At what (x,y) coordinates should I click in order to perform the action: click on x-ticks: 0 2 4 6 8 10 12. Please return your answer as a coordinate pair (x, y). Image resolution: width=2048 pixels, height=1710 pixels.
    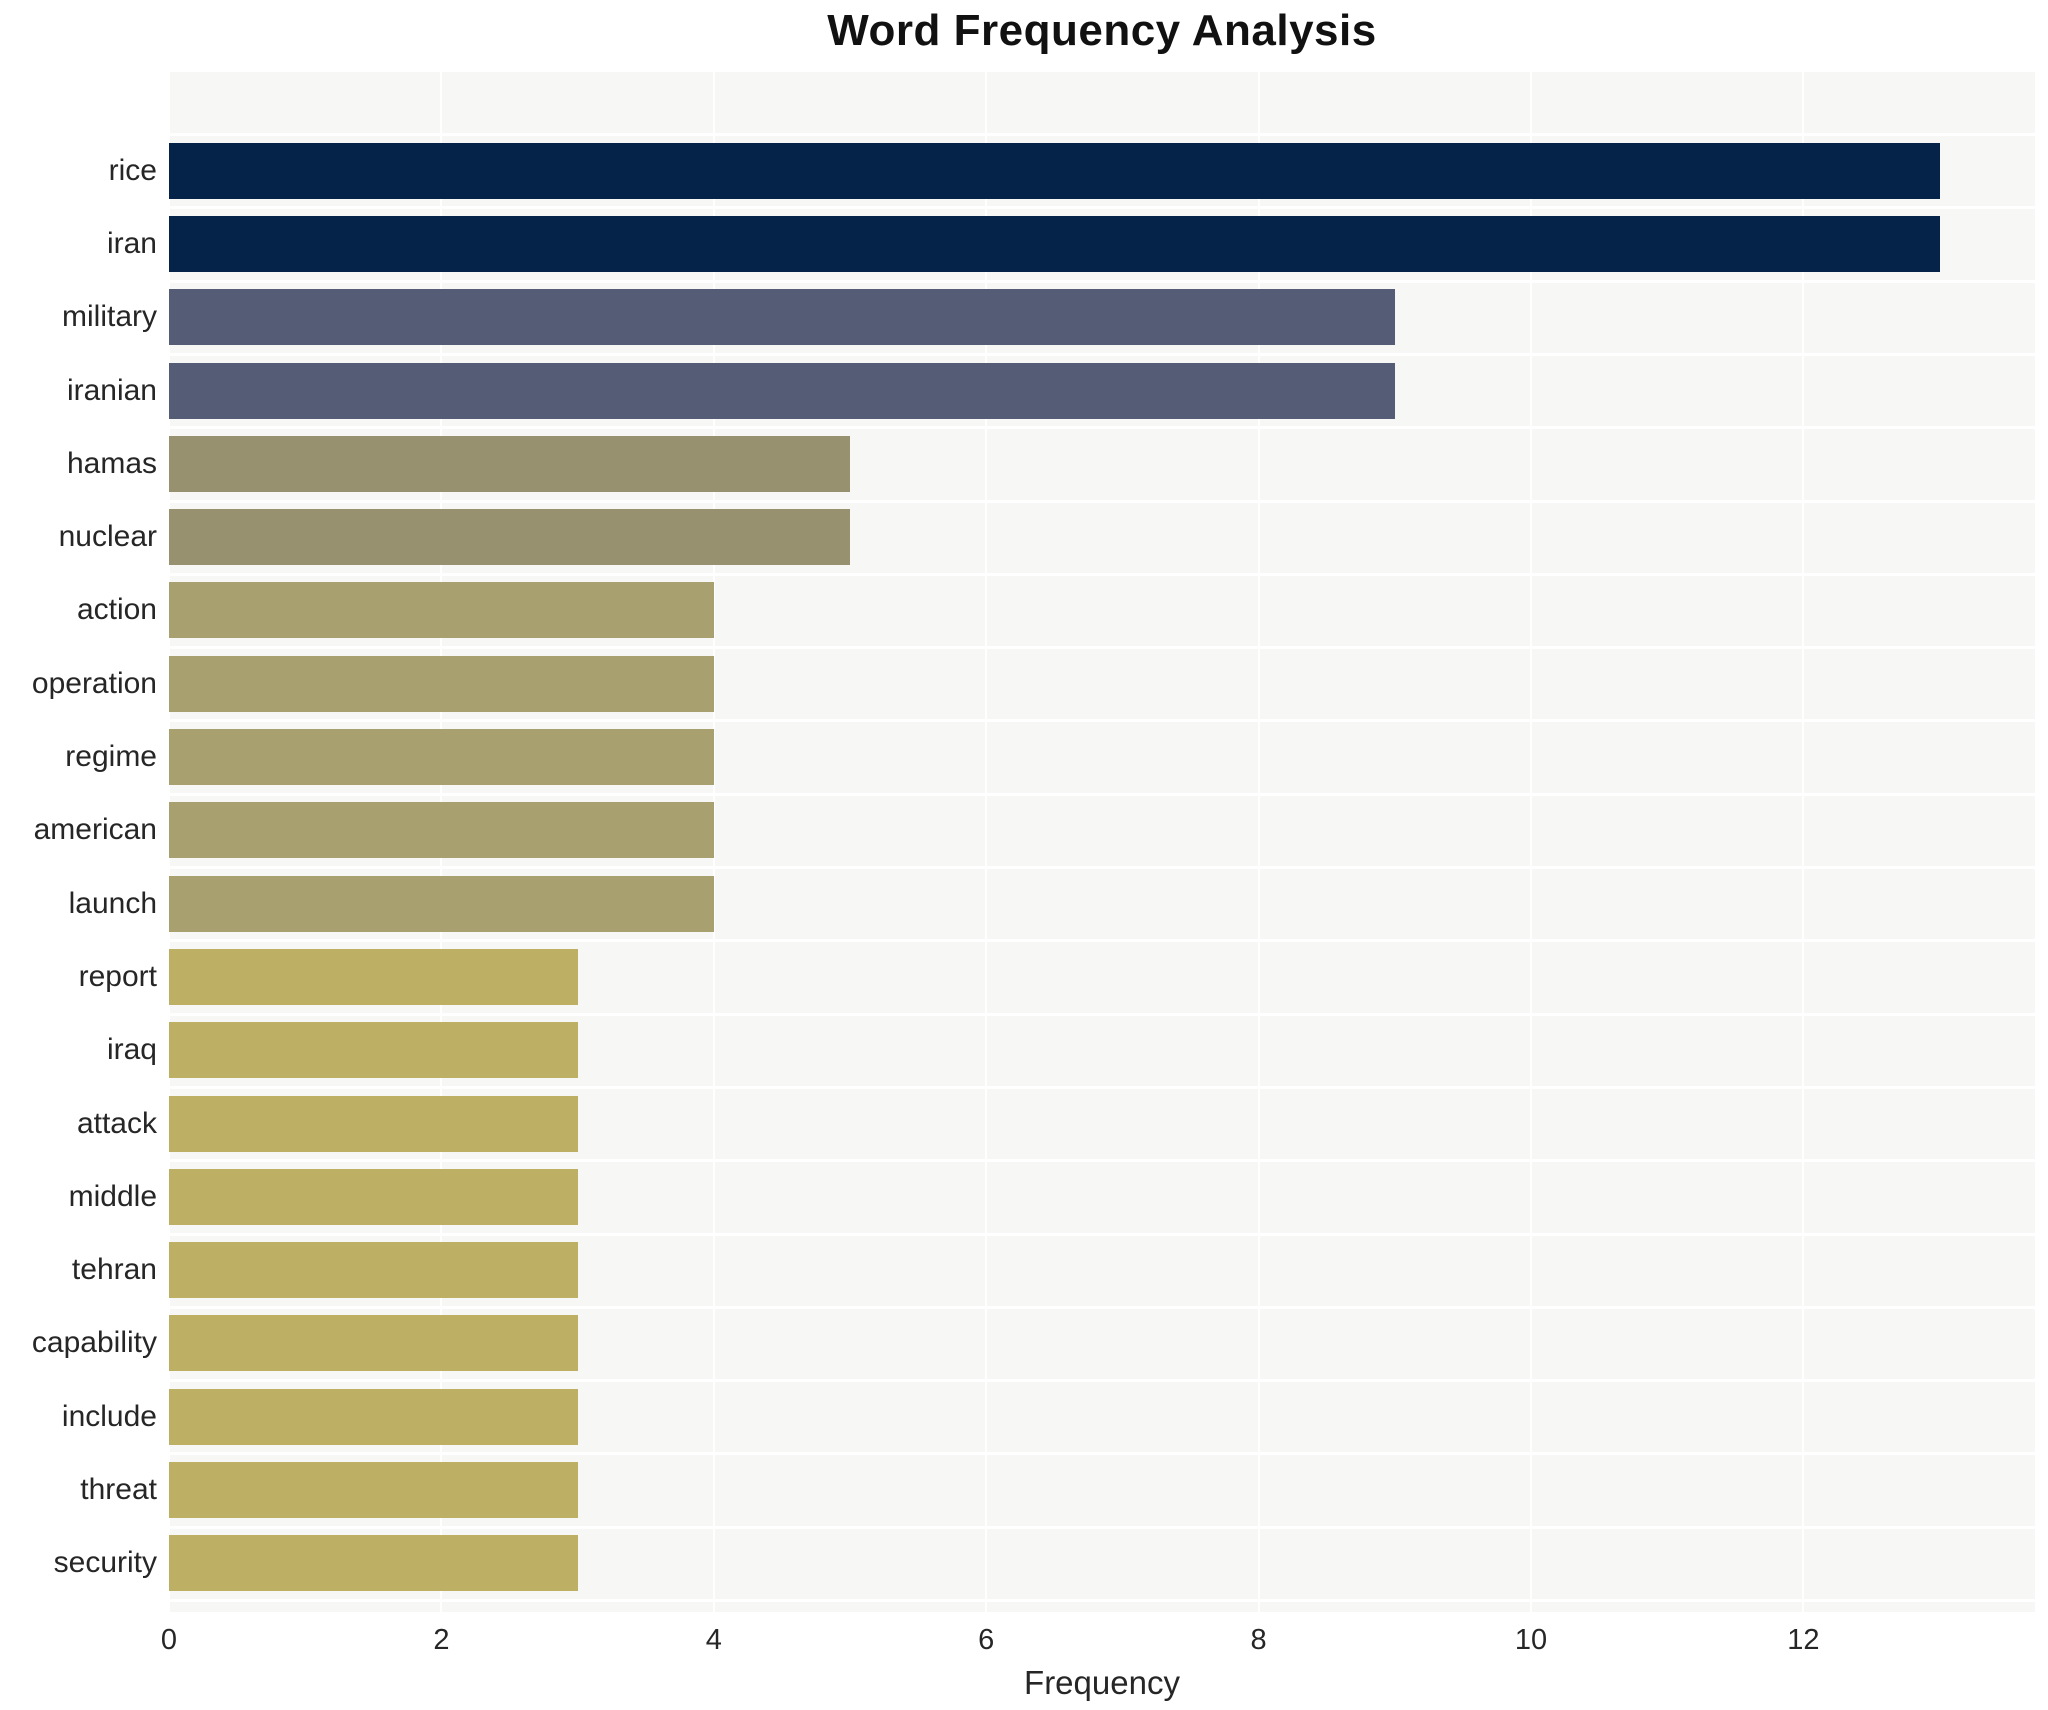
    Looking at the image, I should click on (1098, 1644).